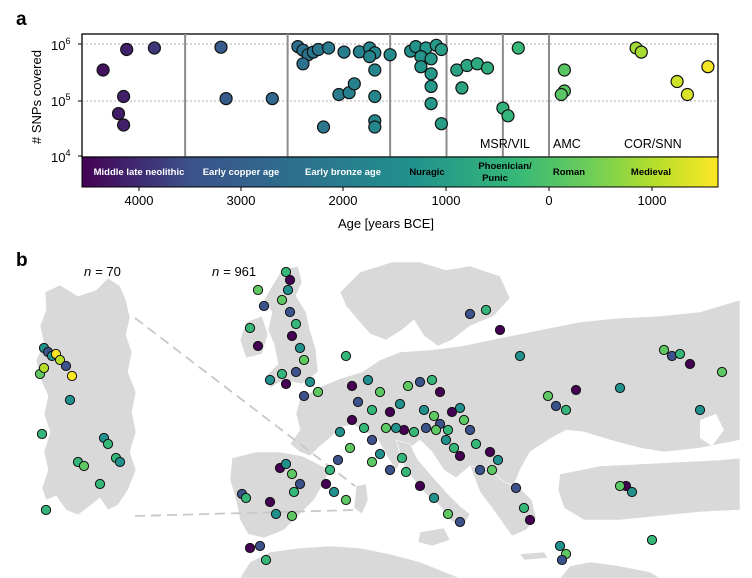  Describe the element at coordinates (60, 44) in the screenshot. I see `y-tick-1e6: 106` at that location.